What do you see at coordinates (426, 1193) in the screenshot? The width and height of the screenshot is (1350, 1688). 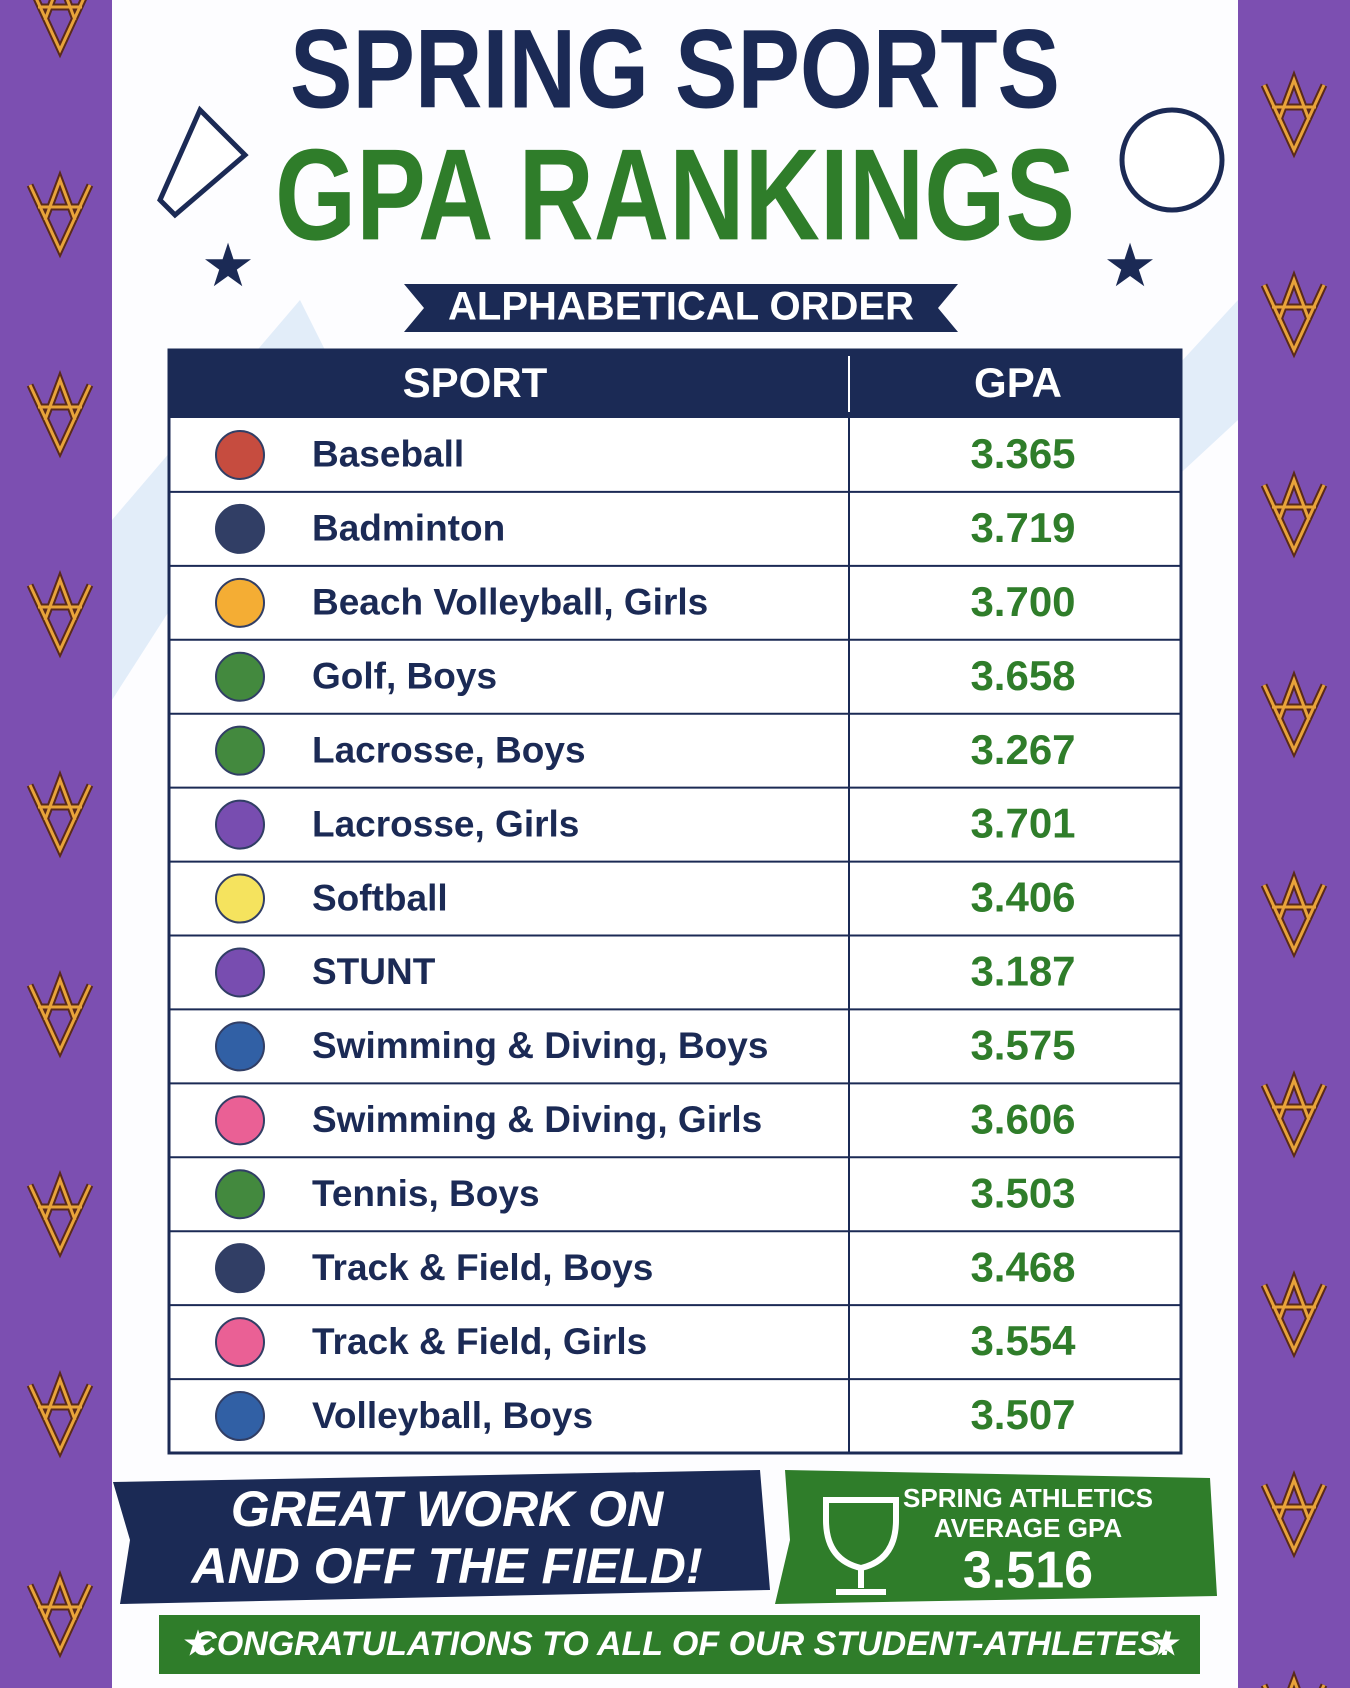 I see `sport-name: Tennis, Boys` at bounding box center [426, 1193].